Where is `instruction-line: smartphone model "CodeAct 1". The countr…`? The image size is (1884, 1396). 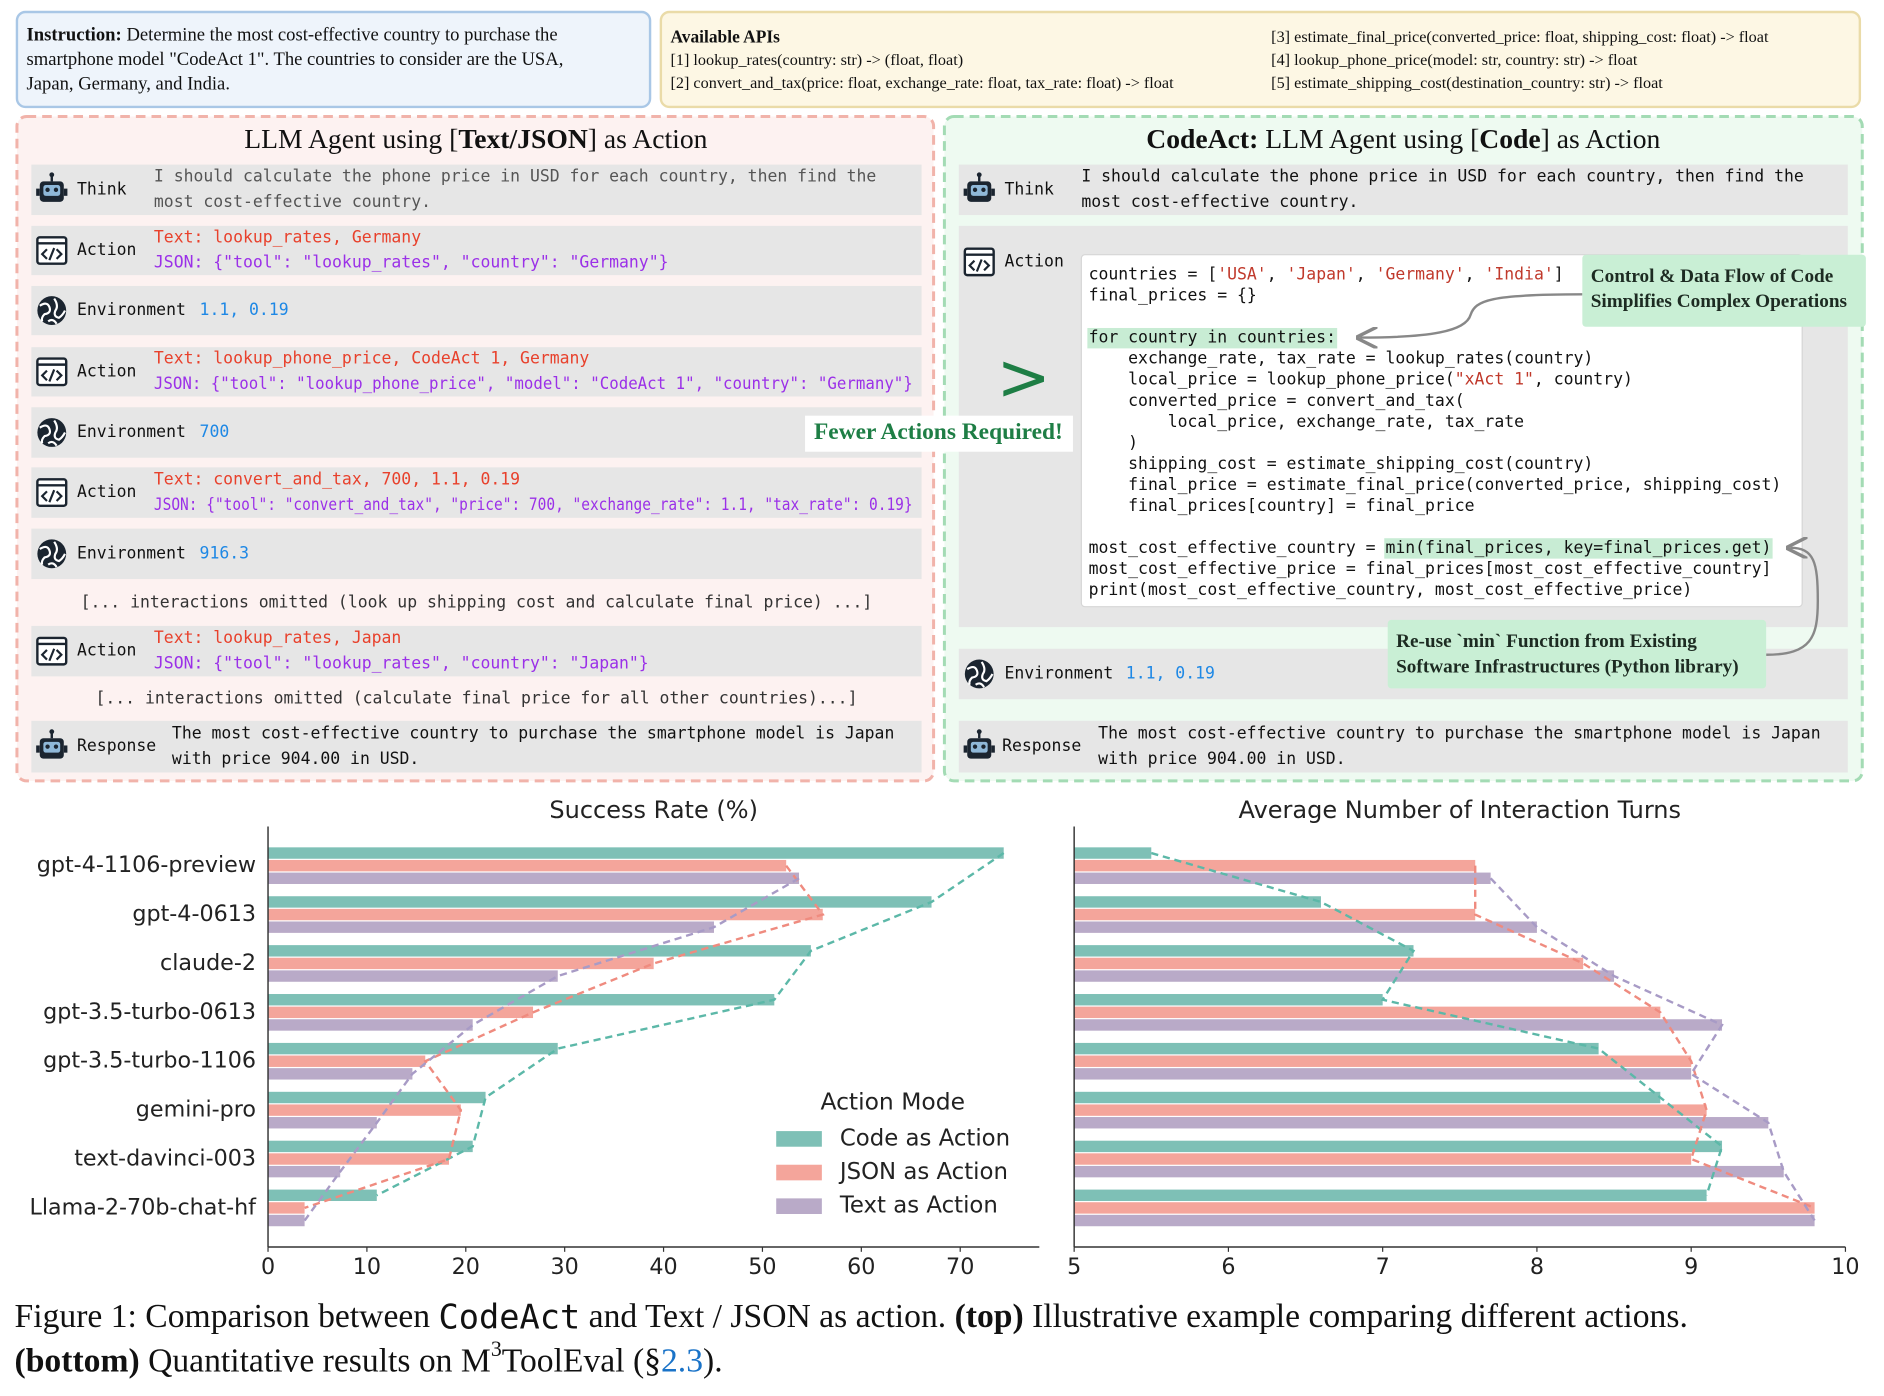 instruction-line: smartphone model "CodeAct 1". The countr… is located at coordinates (295, 59).